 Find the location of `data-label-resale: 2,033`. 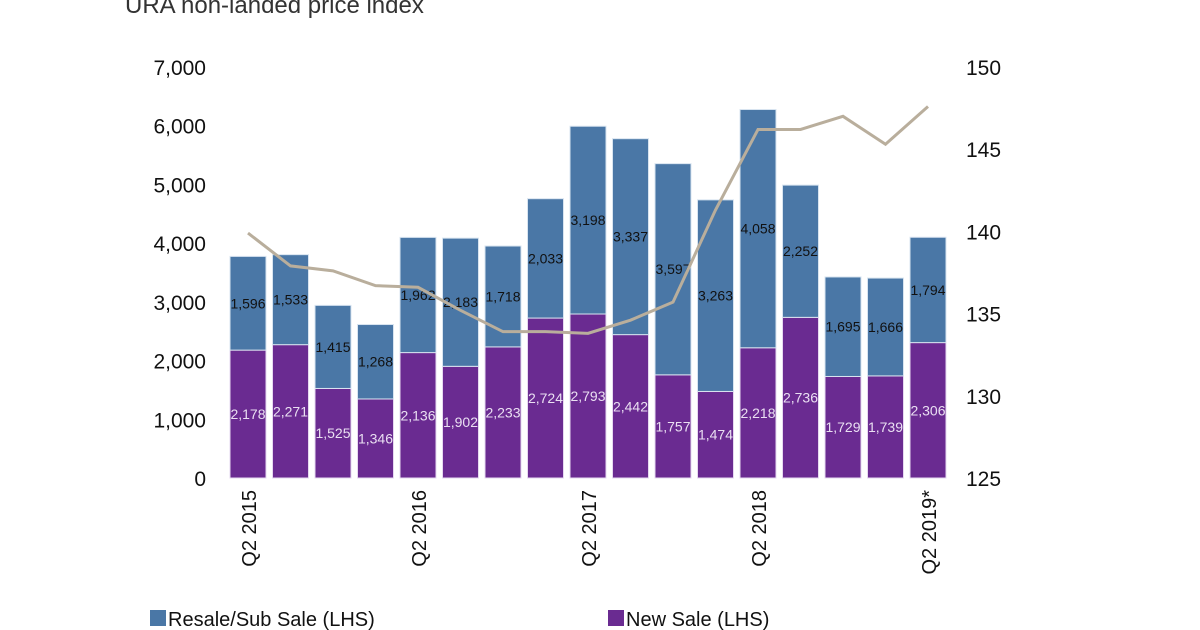

data-label-resale: 2,033 is located at coordinates (545, 258).